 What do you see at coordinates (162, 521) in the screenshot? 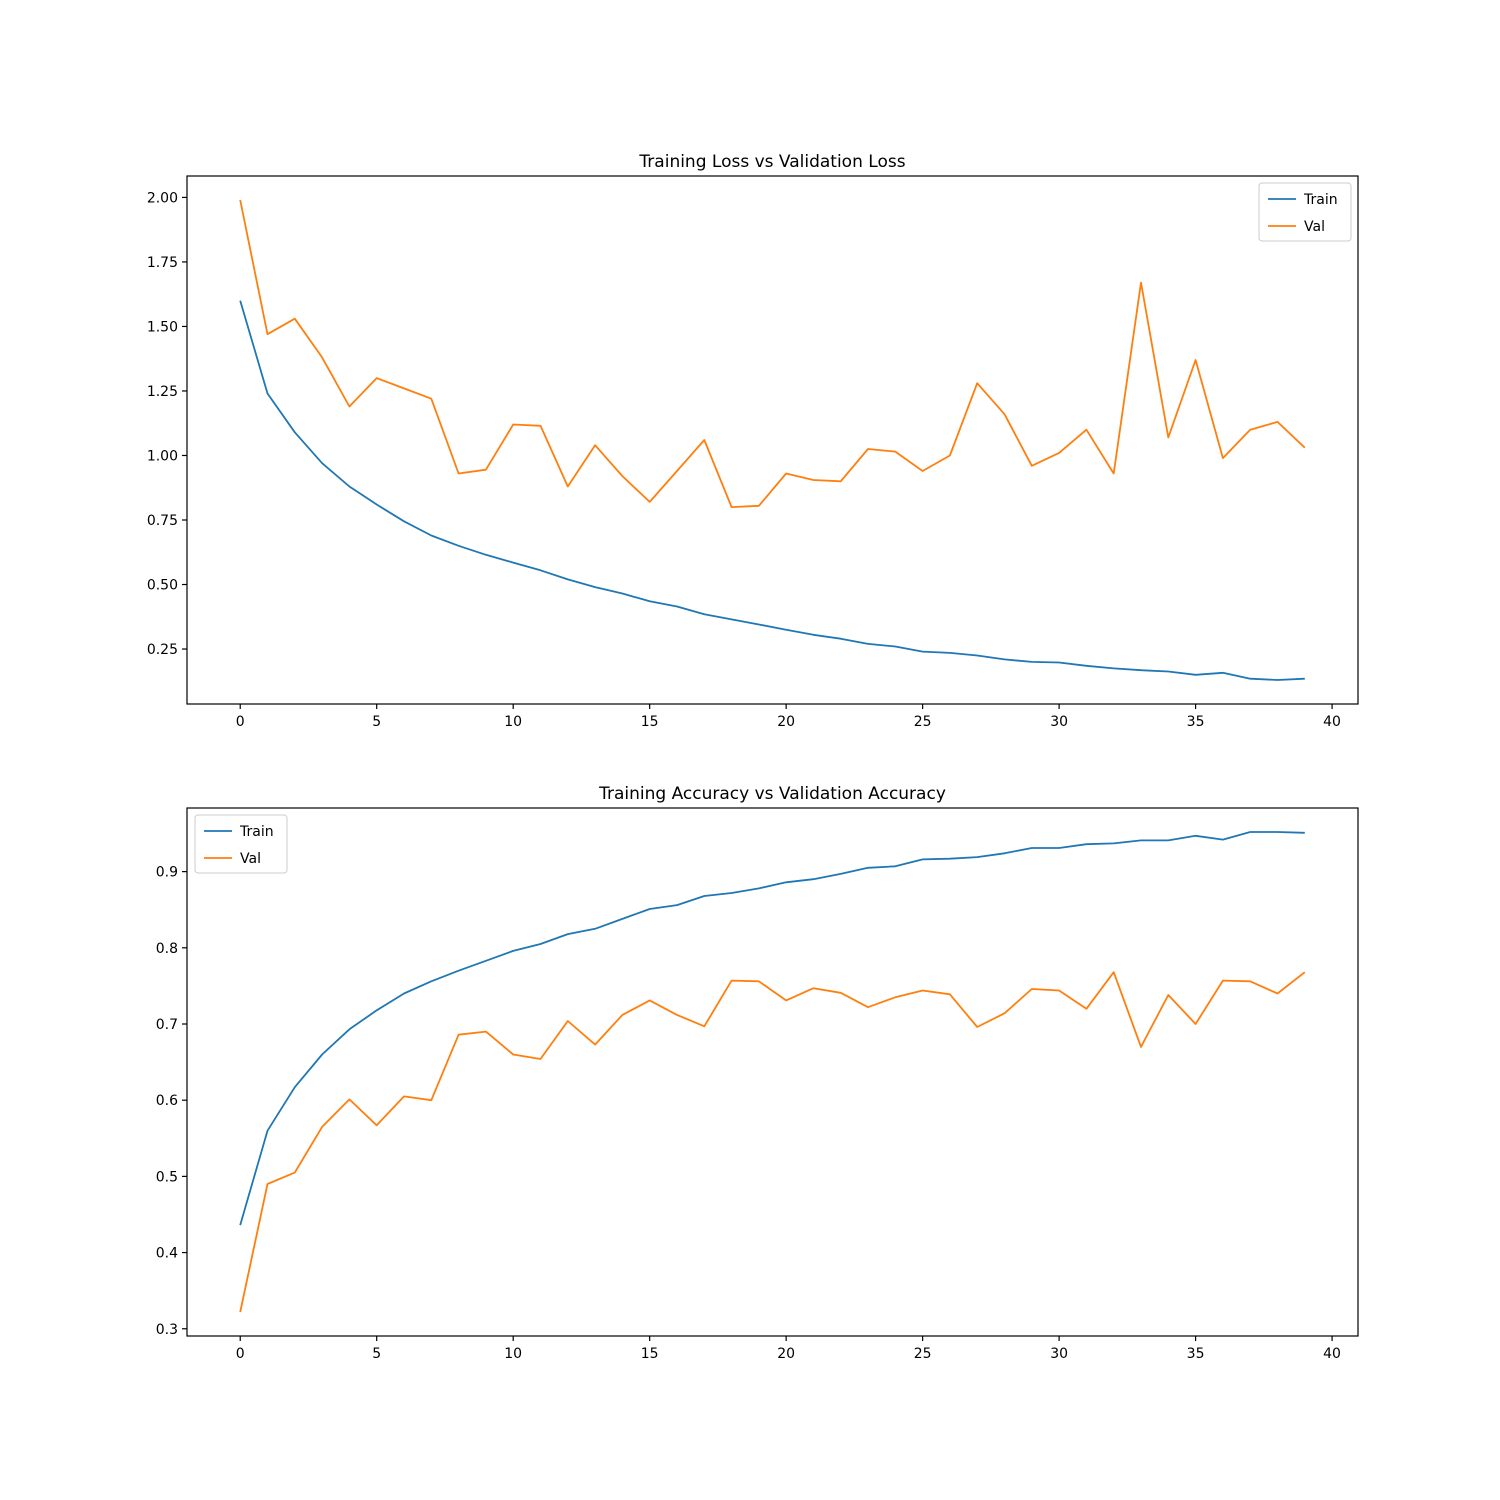
I see `y-tick-label: 0.75` at bounding box center [162, 521].